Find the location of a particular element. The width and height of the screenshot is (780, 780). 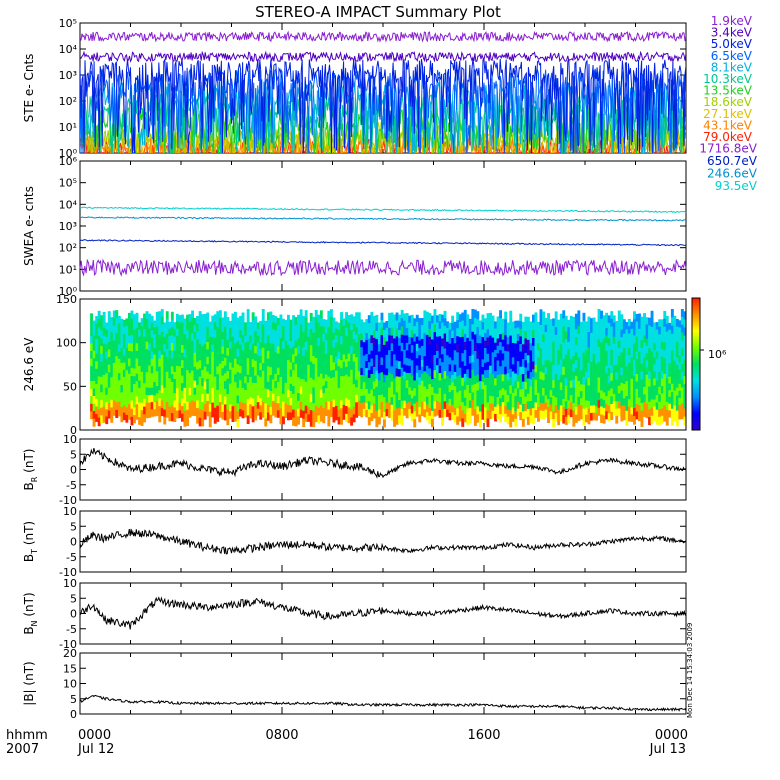

y-tick-label: 10⁶ is located at coordinates (68, 161).